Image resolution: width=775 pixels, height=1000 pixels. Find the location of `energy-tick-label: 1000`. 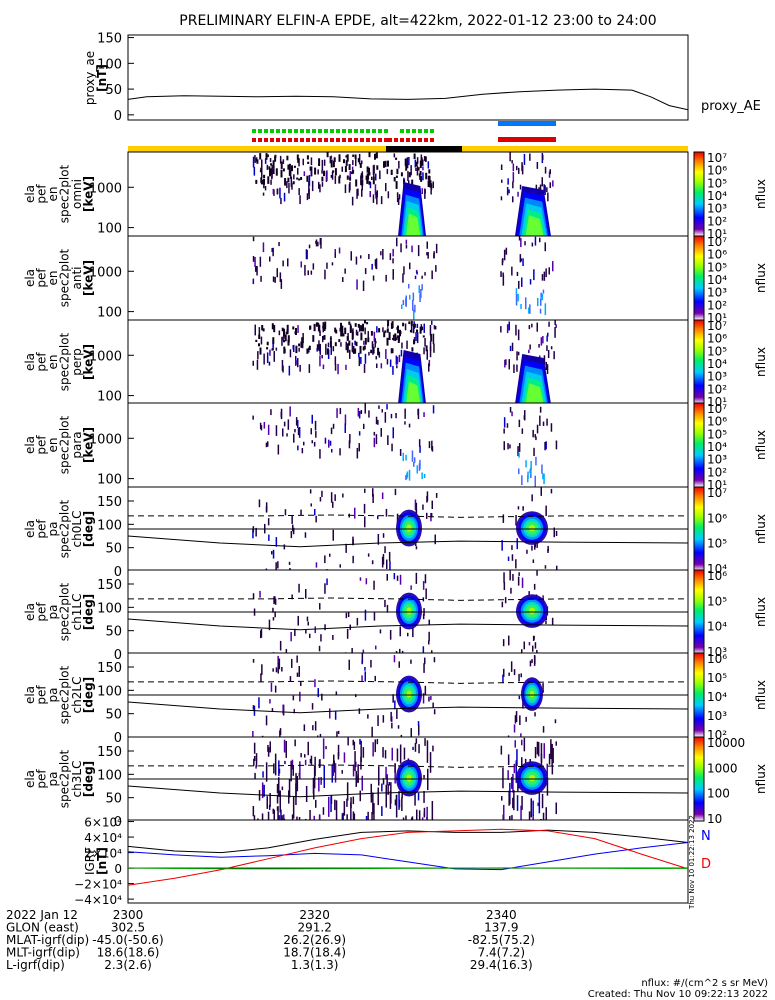

energy-tick-label: 1000 is located at coordinates (105, 356).